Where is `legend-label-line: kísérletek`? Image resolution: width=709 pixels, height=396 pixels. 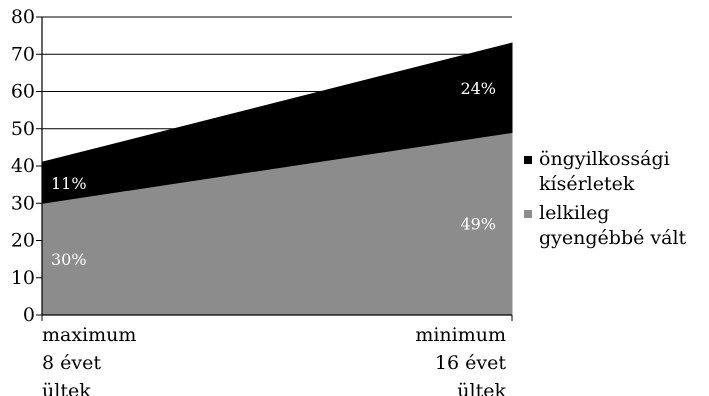 legend-label-line: kísérletek is located at coordinates (587, 184).